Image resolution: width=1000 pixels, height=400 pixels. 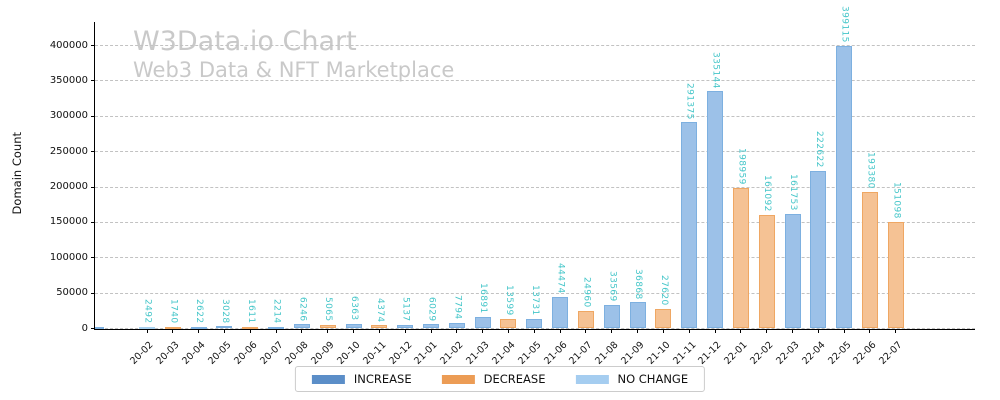 What do you see at coordinates (457, 307) in the screenshot?
I see `bar-value-label: 7794` at bounding box center [457, 307].